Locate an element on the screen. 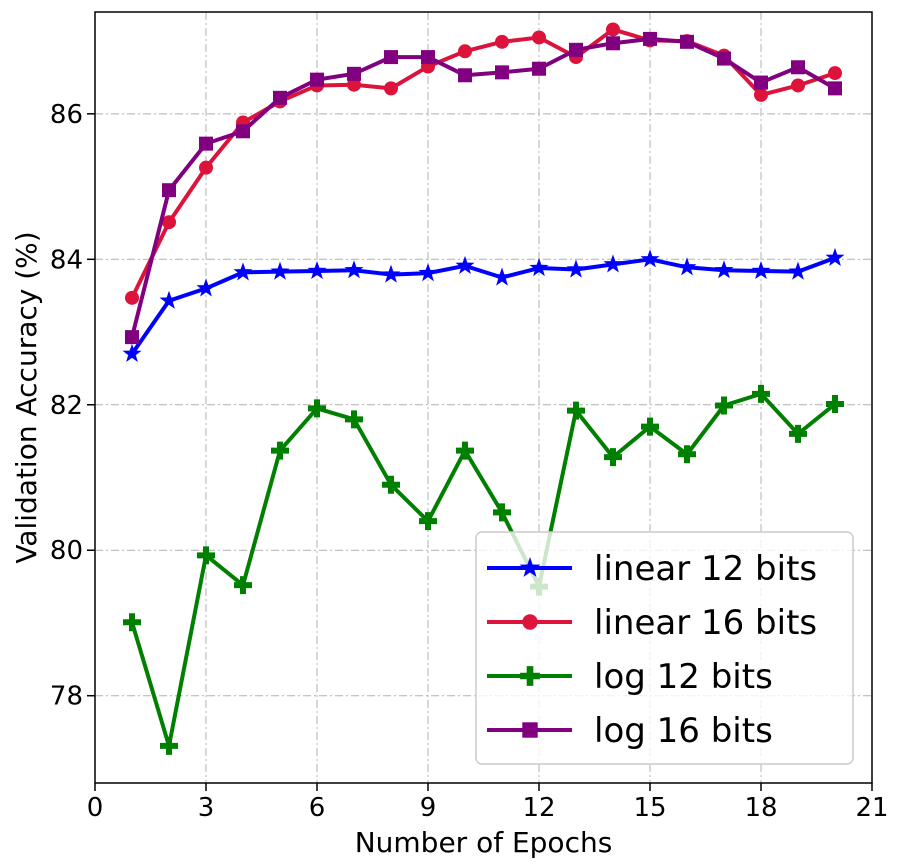 This screenshot has width=900, height=867. legend-item-linear-12-bits: linear 12 bits is located at coordinates (652, 569).